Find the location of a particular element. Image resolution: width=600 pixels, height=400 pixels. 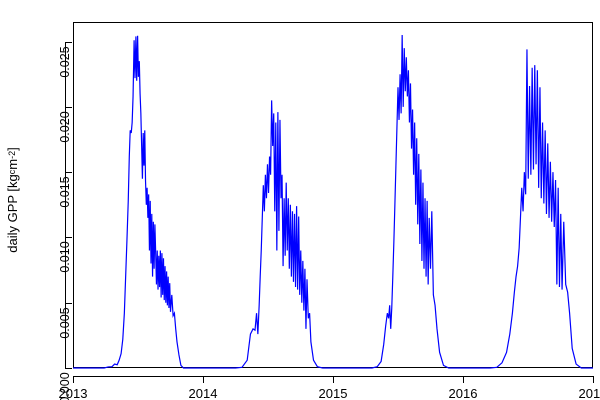

x-axis-tick-label: 2014 is located at coordinates (203, 393).